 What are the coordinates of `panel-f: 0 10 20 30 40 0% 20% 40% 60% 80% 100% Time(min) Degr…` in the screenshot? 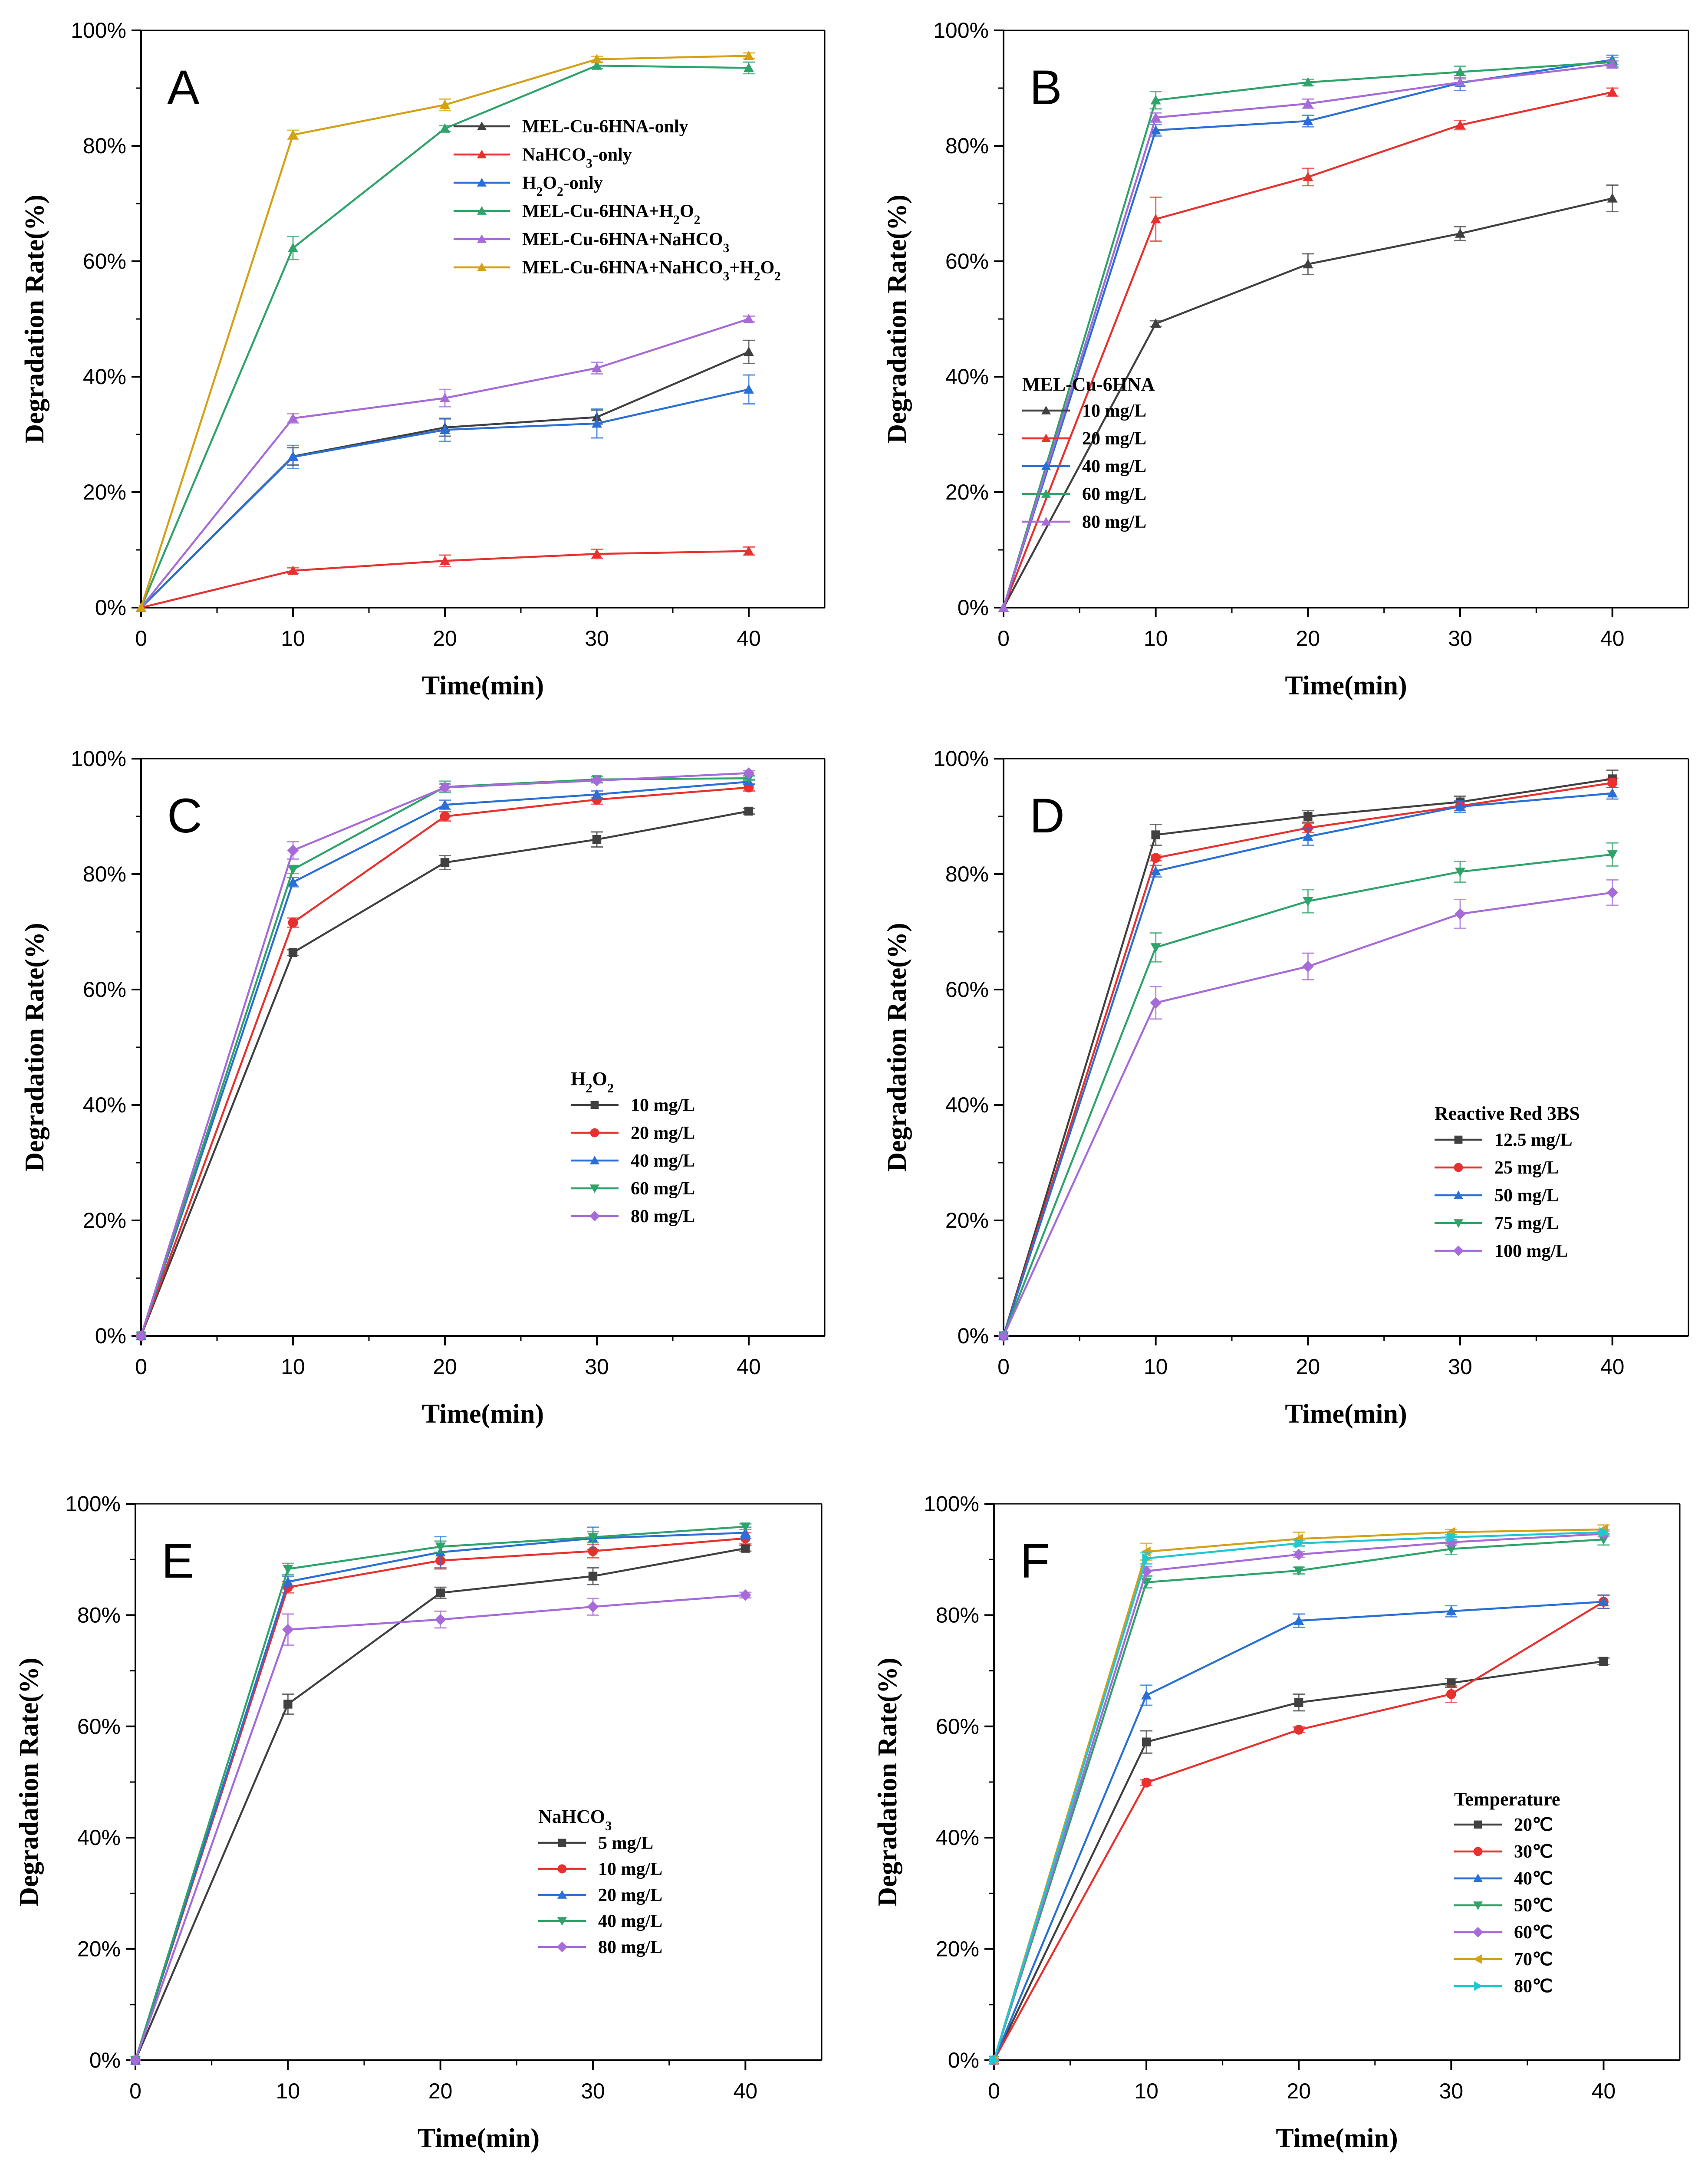 It's located at (1277, 1822).